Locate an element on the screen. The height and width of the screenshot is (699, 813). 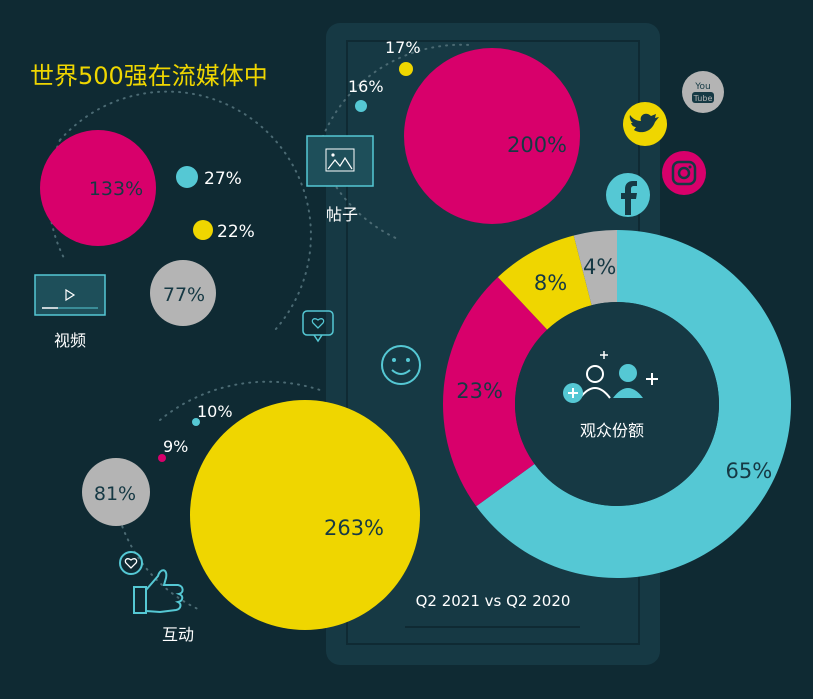
svg-text: Tube is located at coordinates (703, 98).